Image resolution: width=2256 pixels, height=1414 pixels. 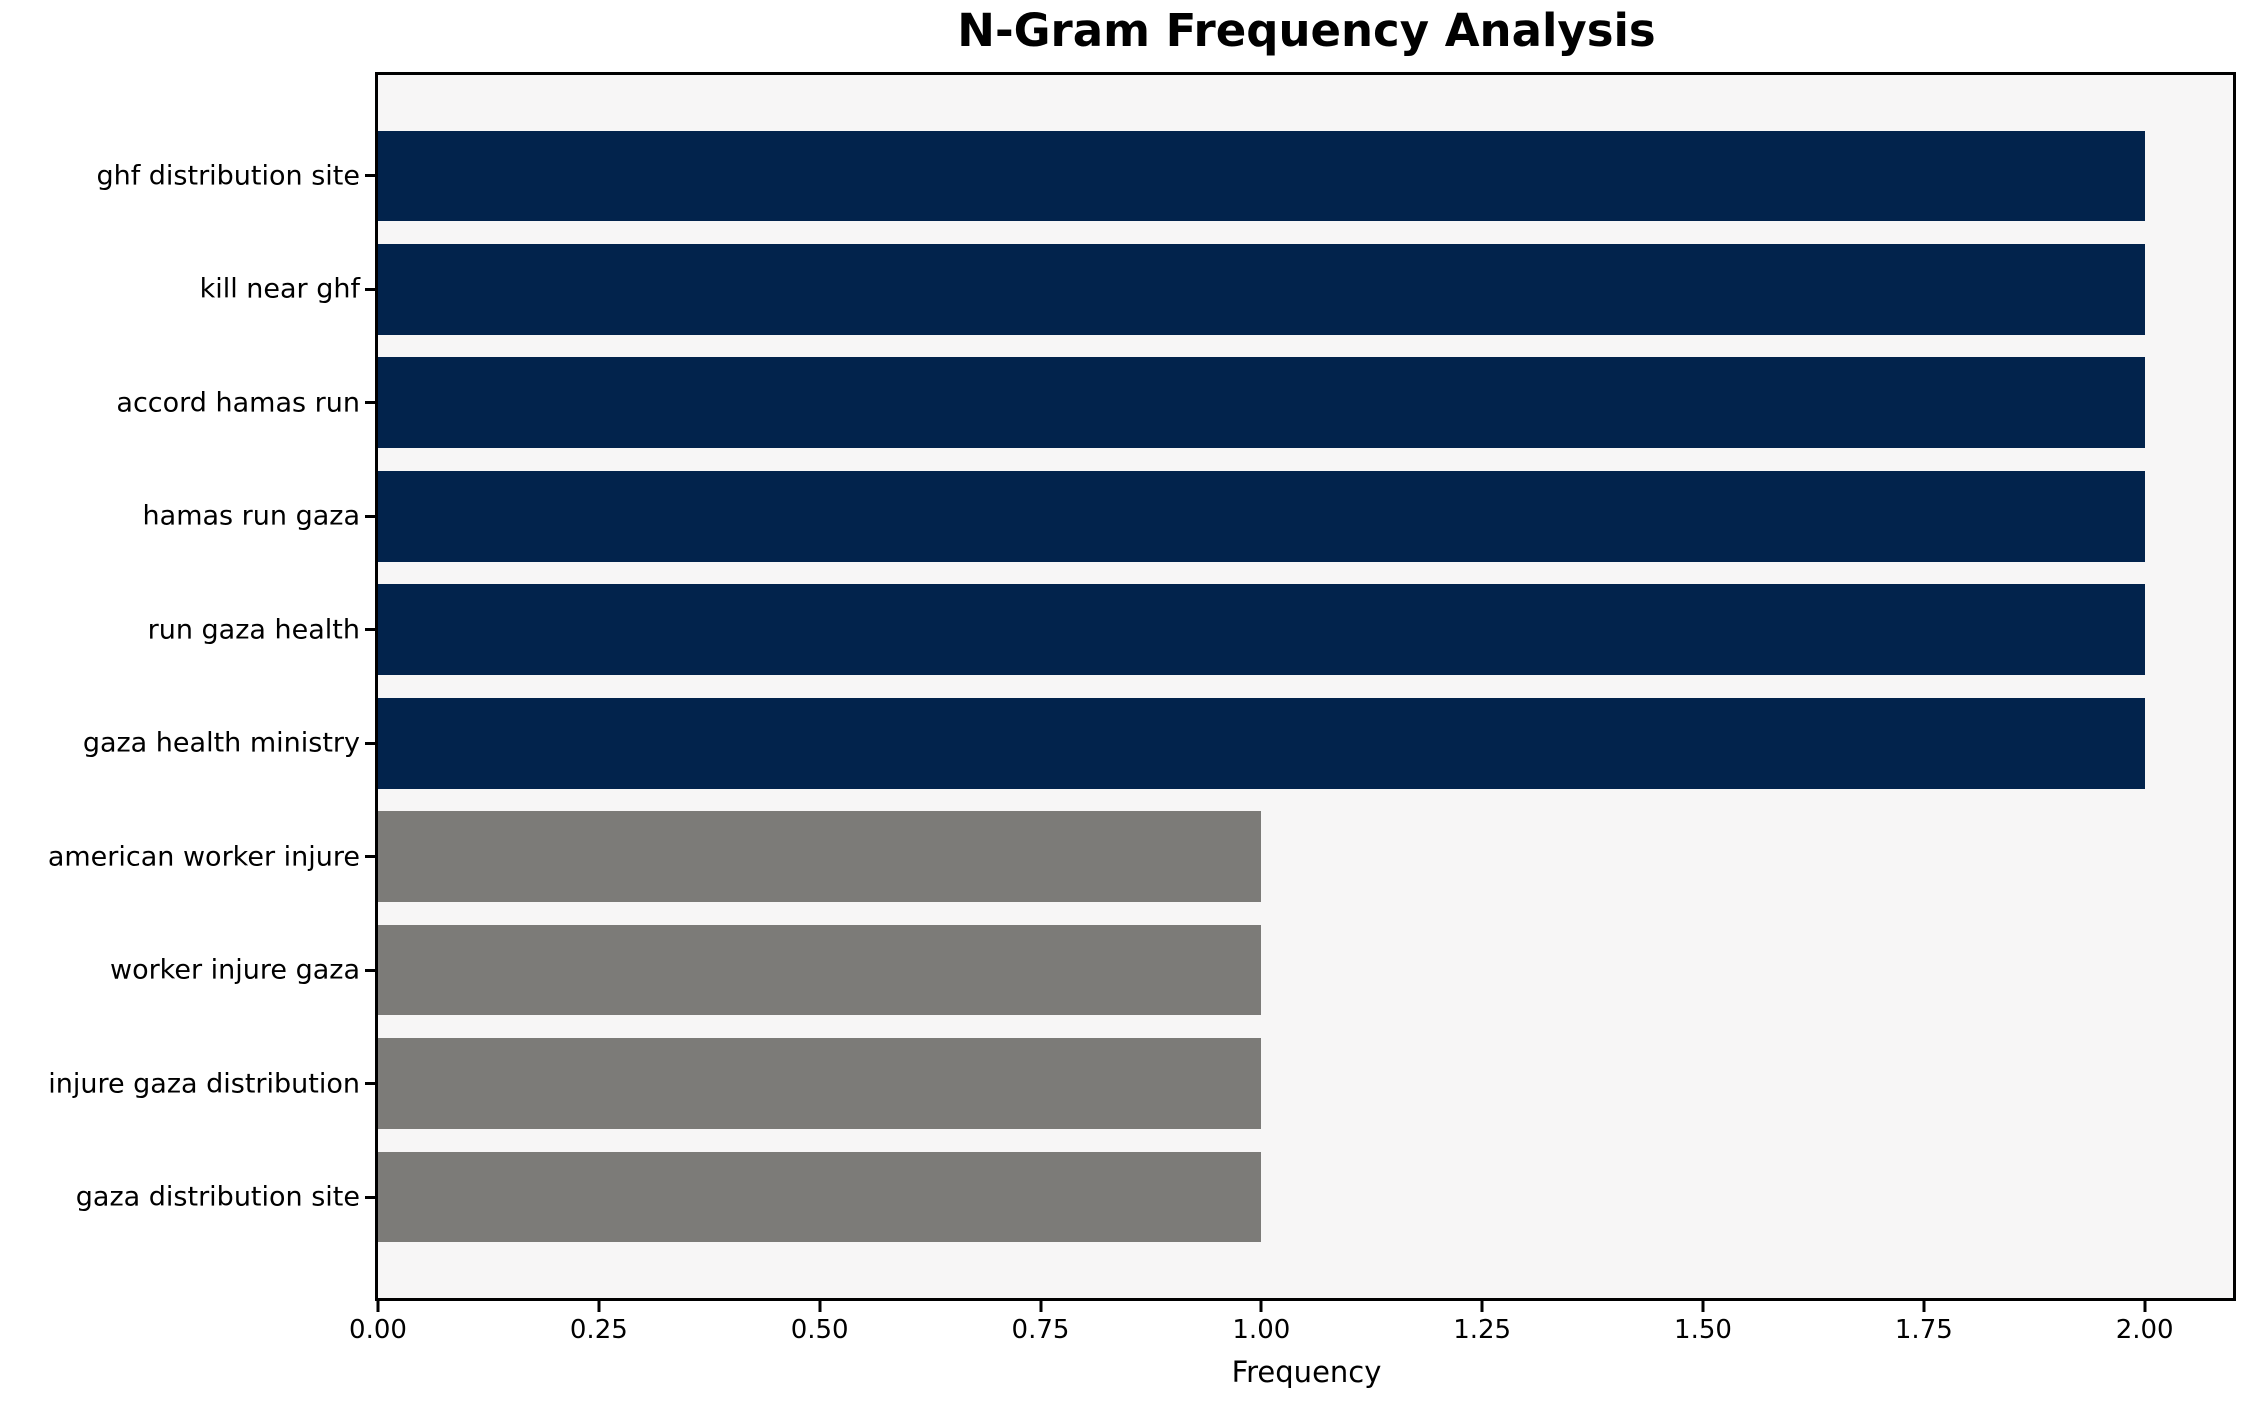 I want to click on y-tick-label: kill near ghf, so click(x=279, y=289).